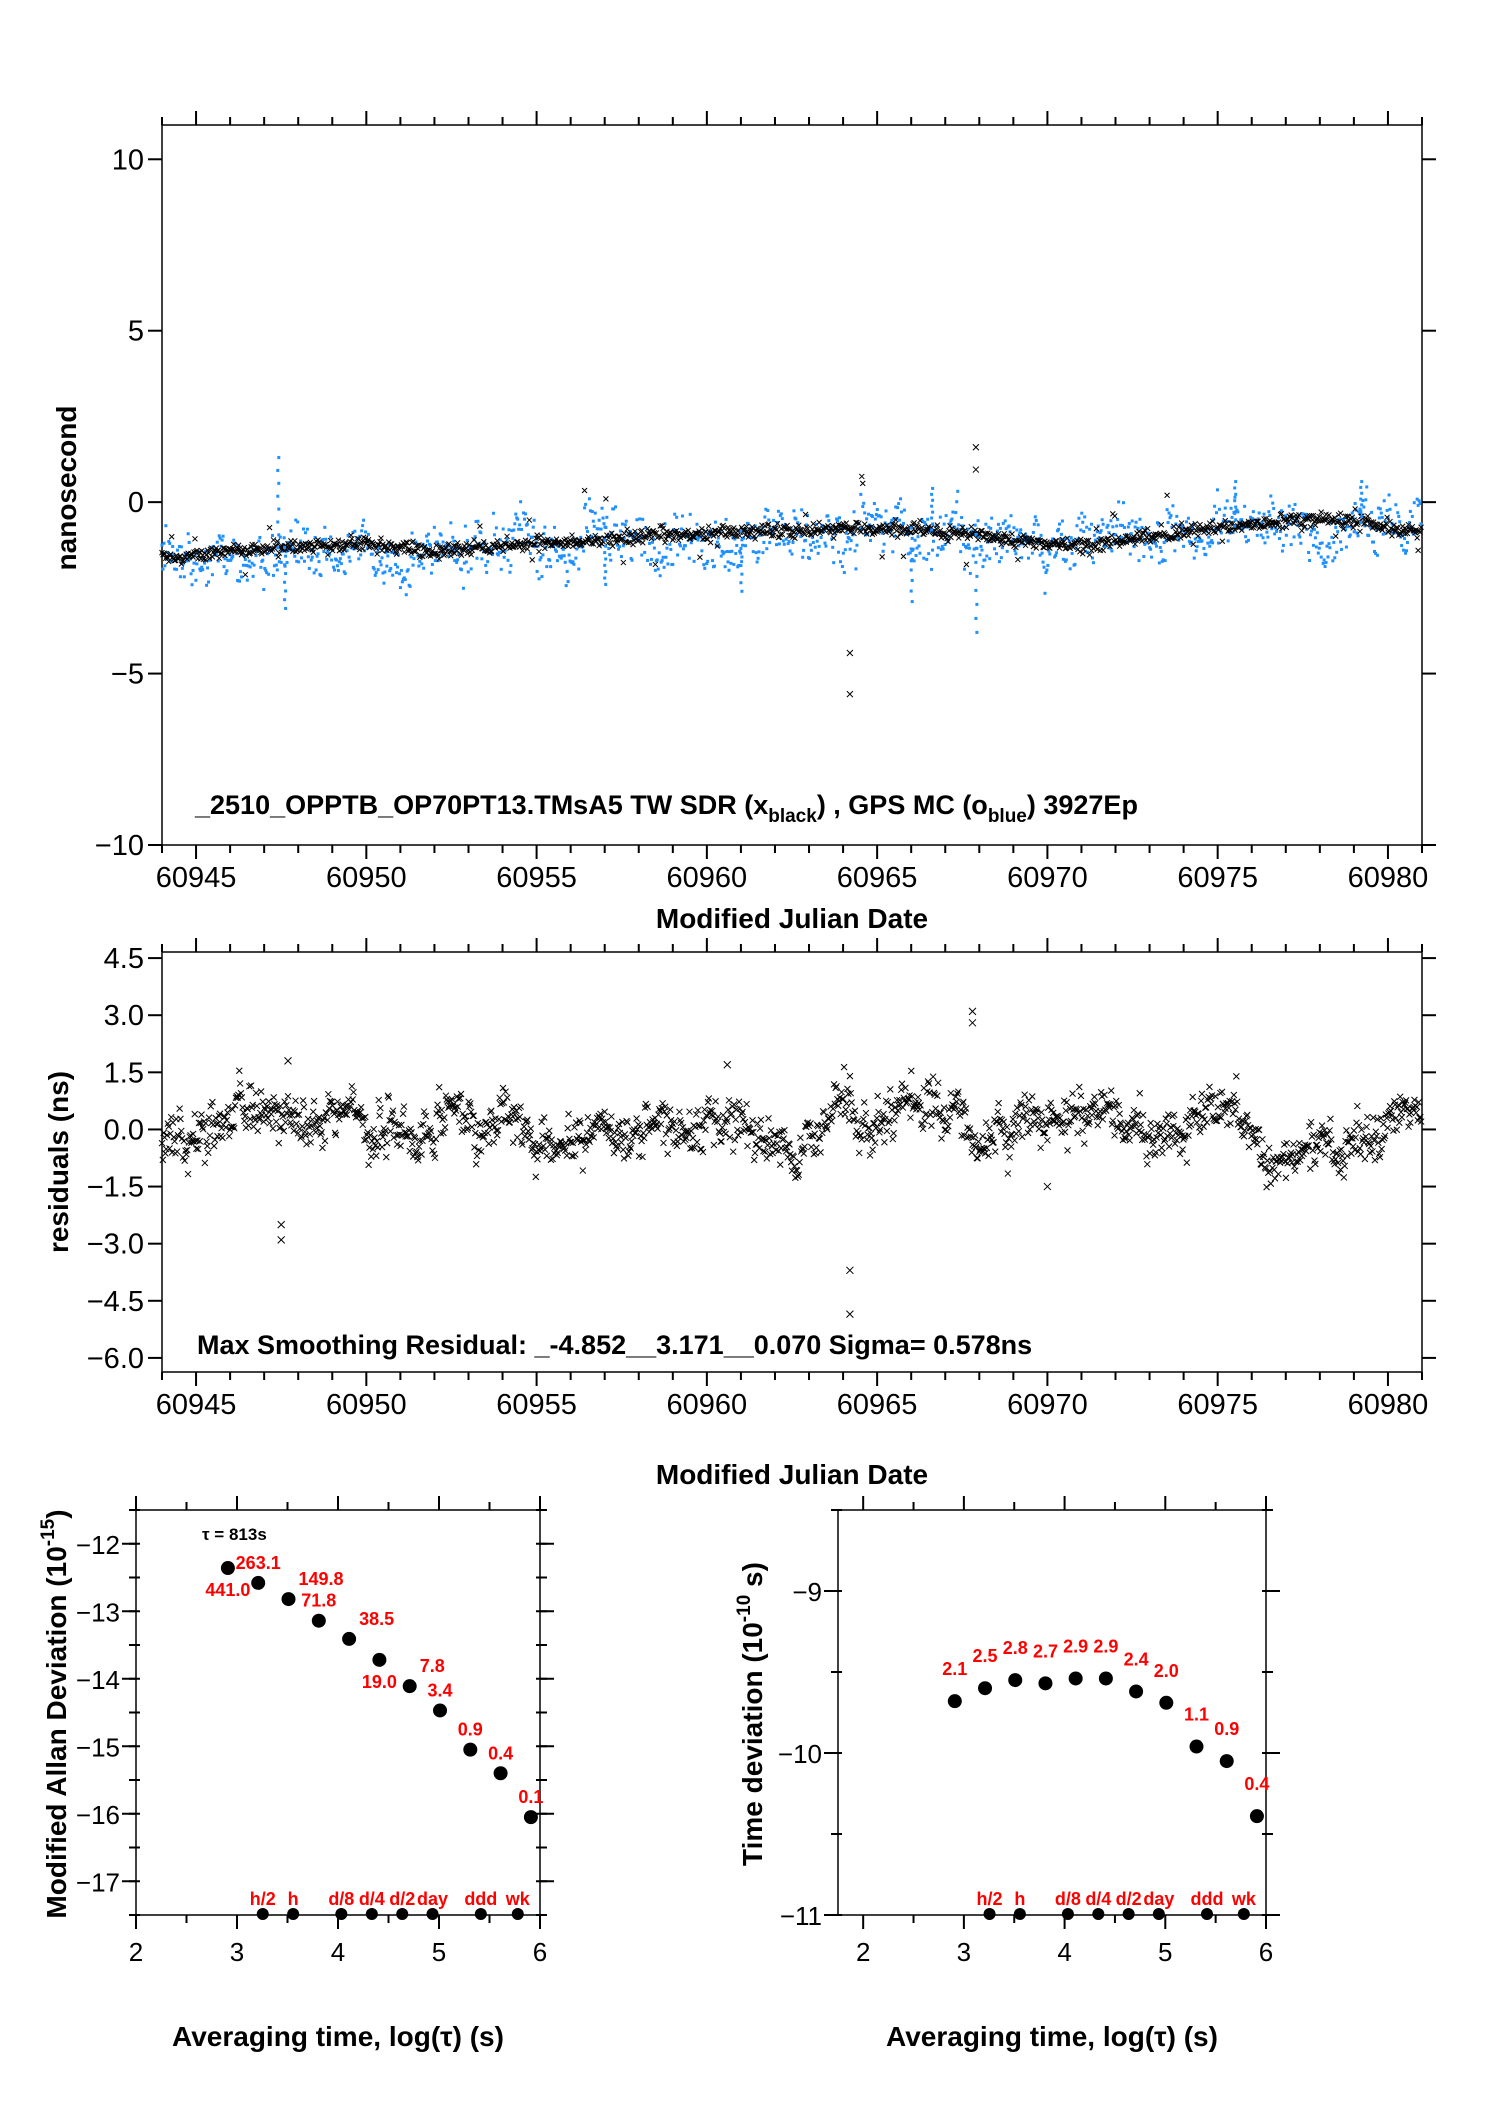 The width and height of the screenshot is (1488, 2105). I want to click on x-tick-label: 60965, so click(877, 878).